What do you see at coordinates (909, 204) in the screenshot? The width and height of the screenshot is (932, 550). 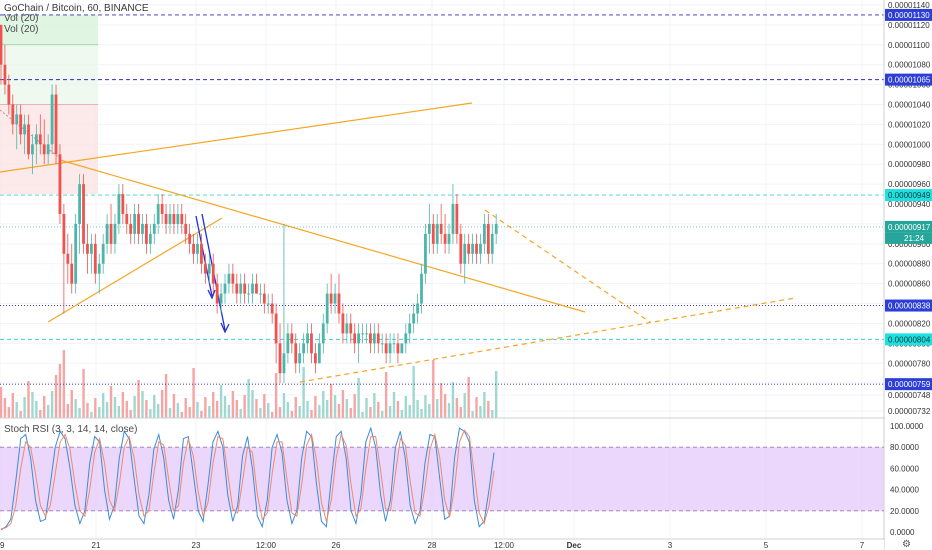 I see `price-tick-label: 0.00000940` at bounding box center [909, 204].